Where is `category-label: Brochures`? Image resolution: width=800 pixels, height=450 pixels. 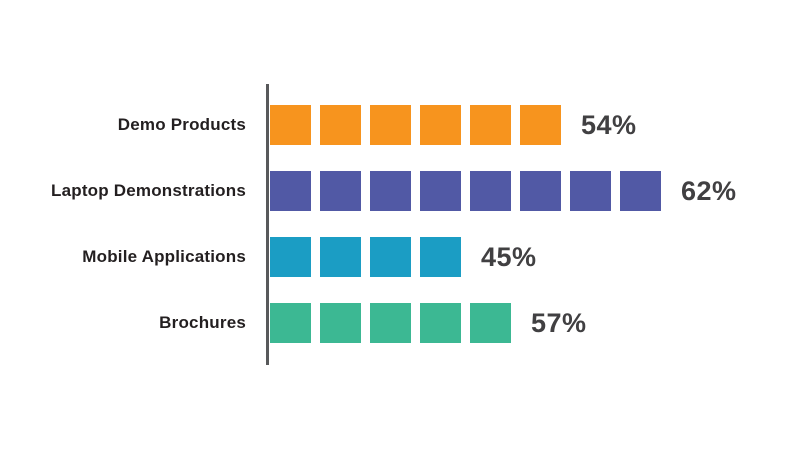 category-label: Brochures is located at coordinates (202, 322).